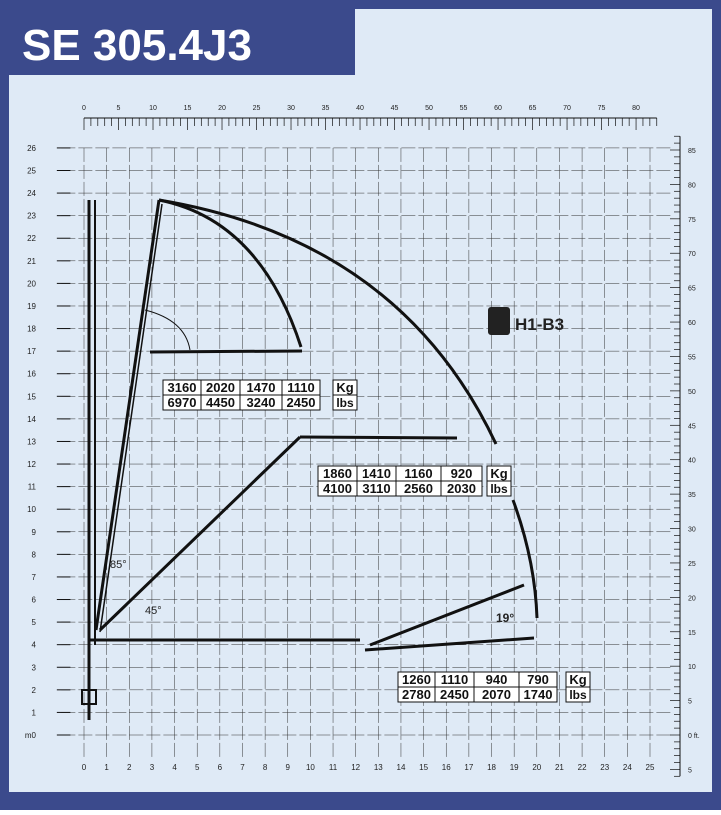 The image size is (721, 815). I want to click on angle-label: 85°, so click(118, 565).